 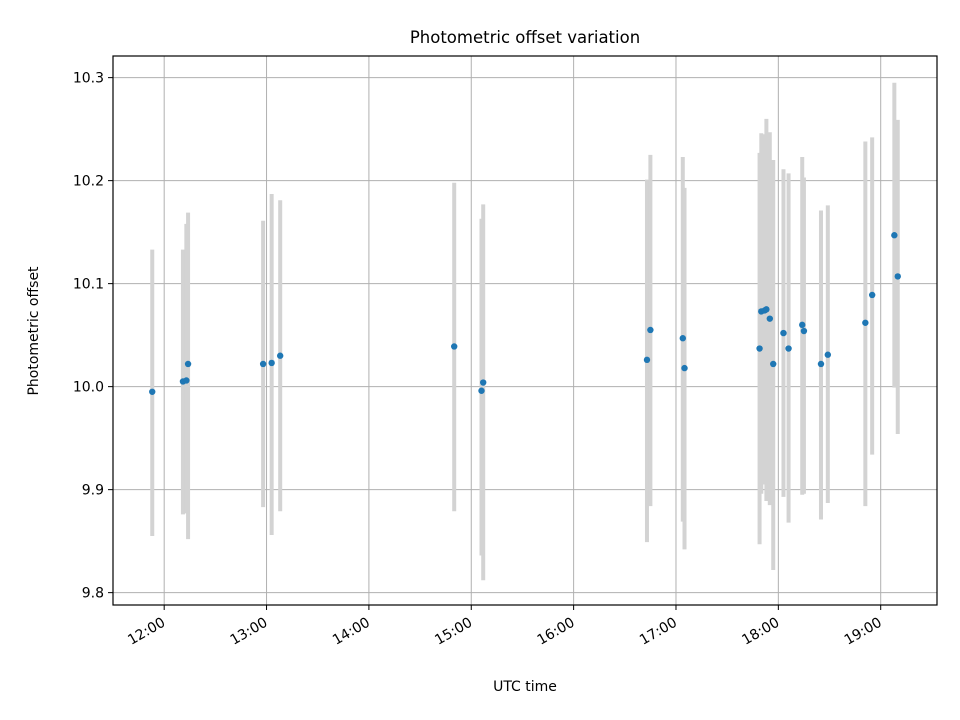 I want to click on y-tick-label: 9.8, so click(x=93, y=594).